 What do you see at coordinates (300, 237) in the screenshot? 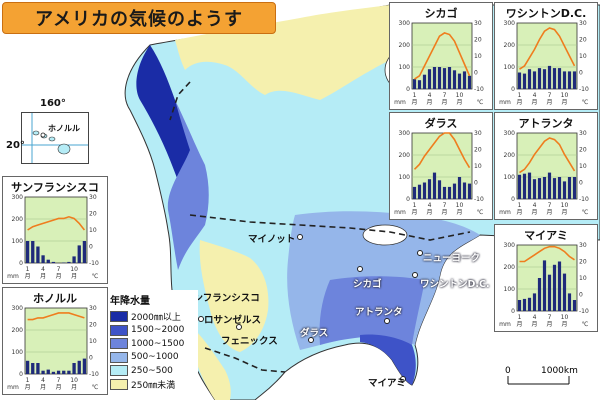
I see `city-dot-minot` at bounding box center [300, 237].